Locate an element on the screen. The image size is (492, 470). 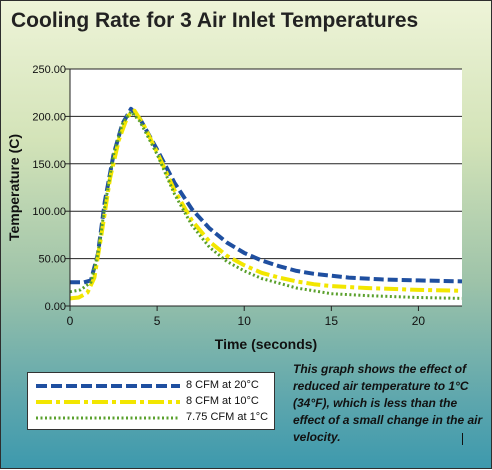
x-tick-label: 20 is located at coordinates (419, 321).